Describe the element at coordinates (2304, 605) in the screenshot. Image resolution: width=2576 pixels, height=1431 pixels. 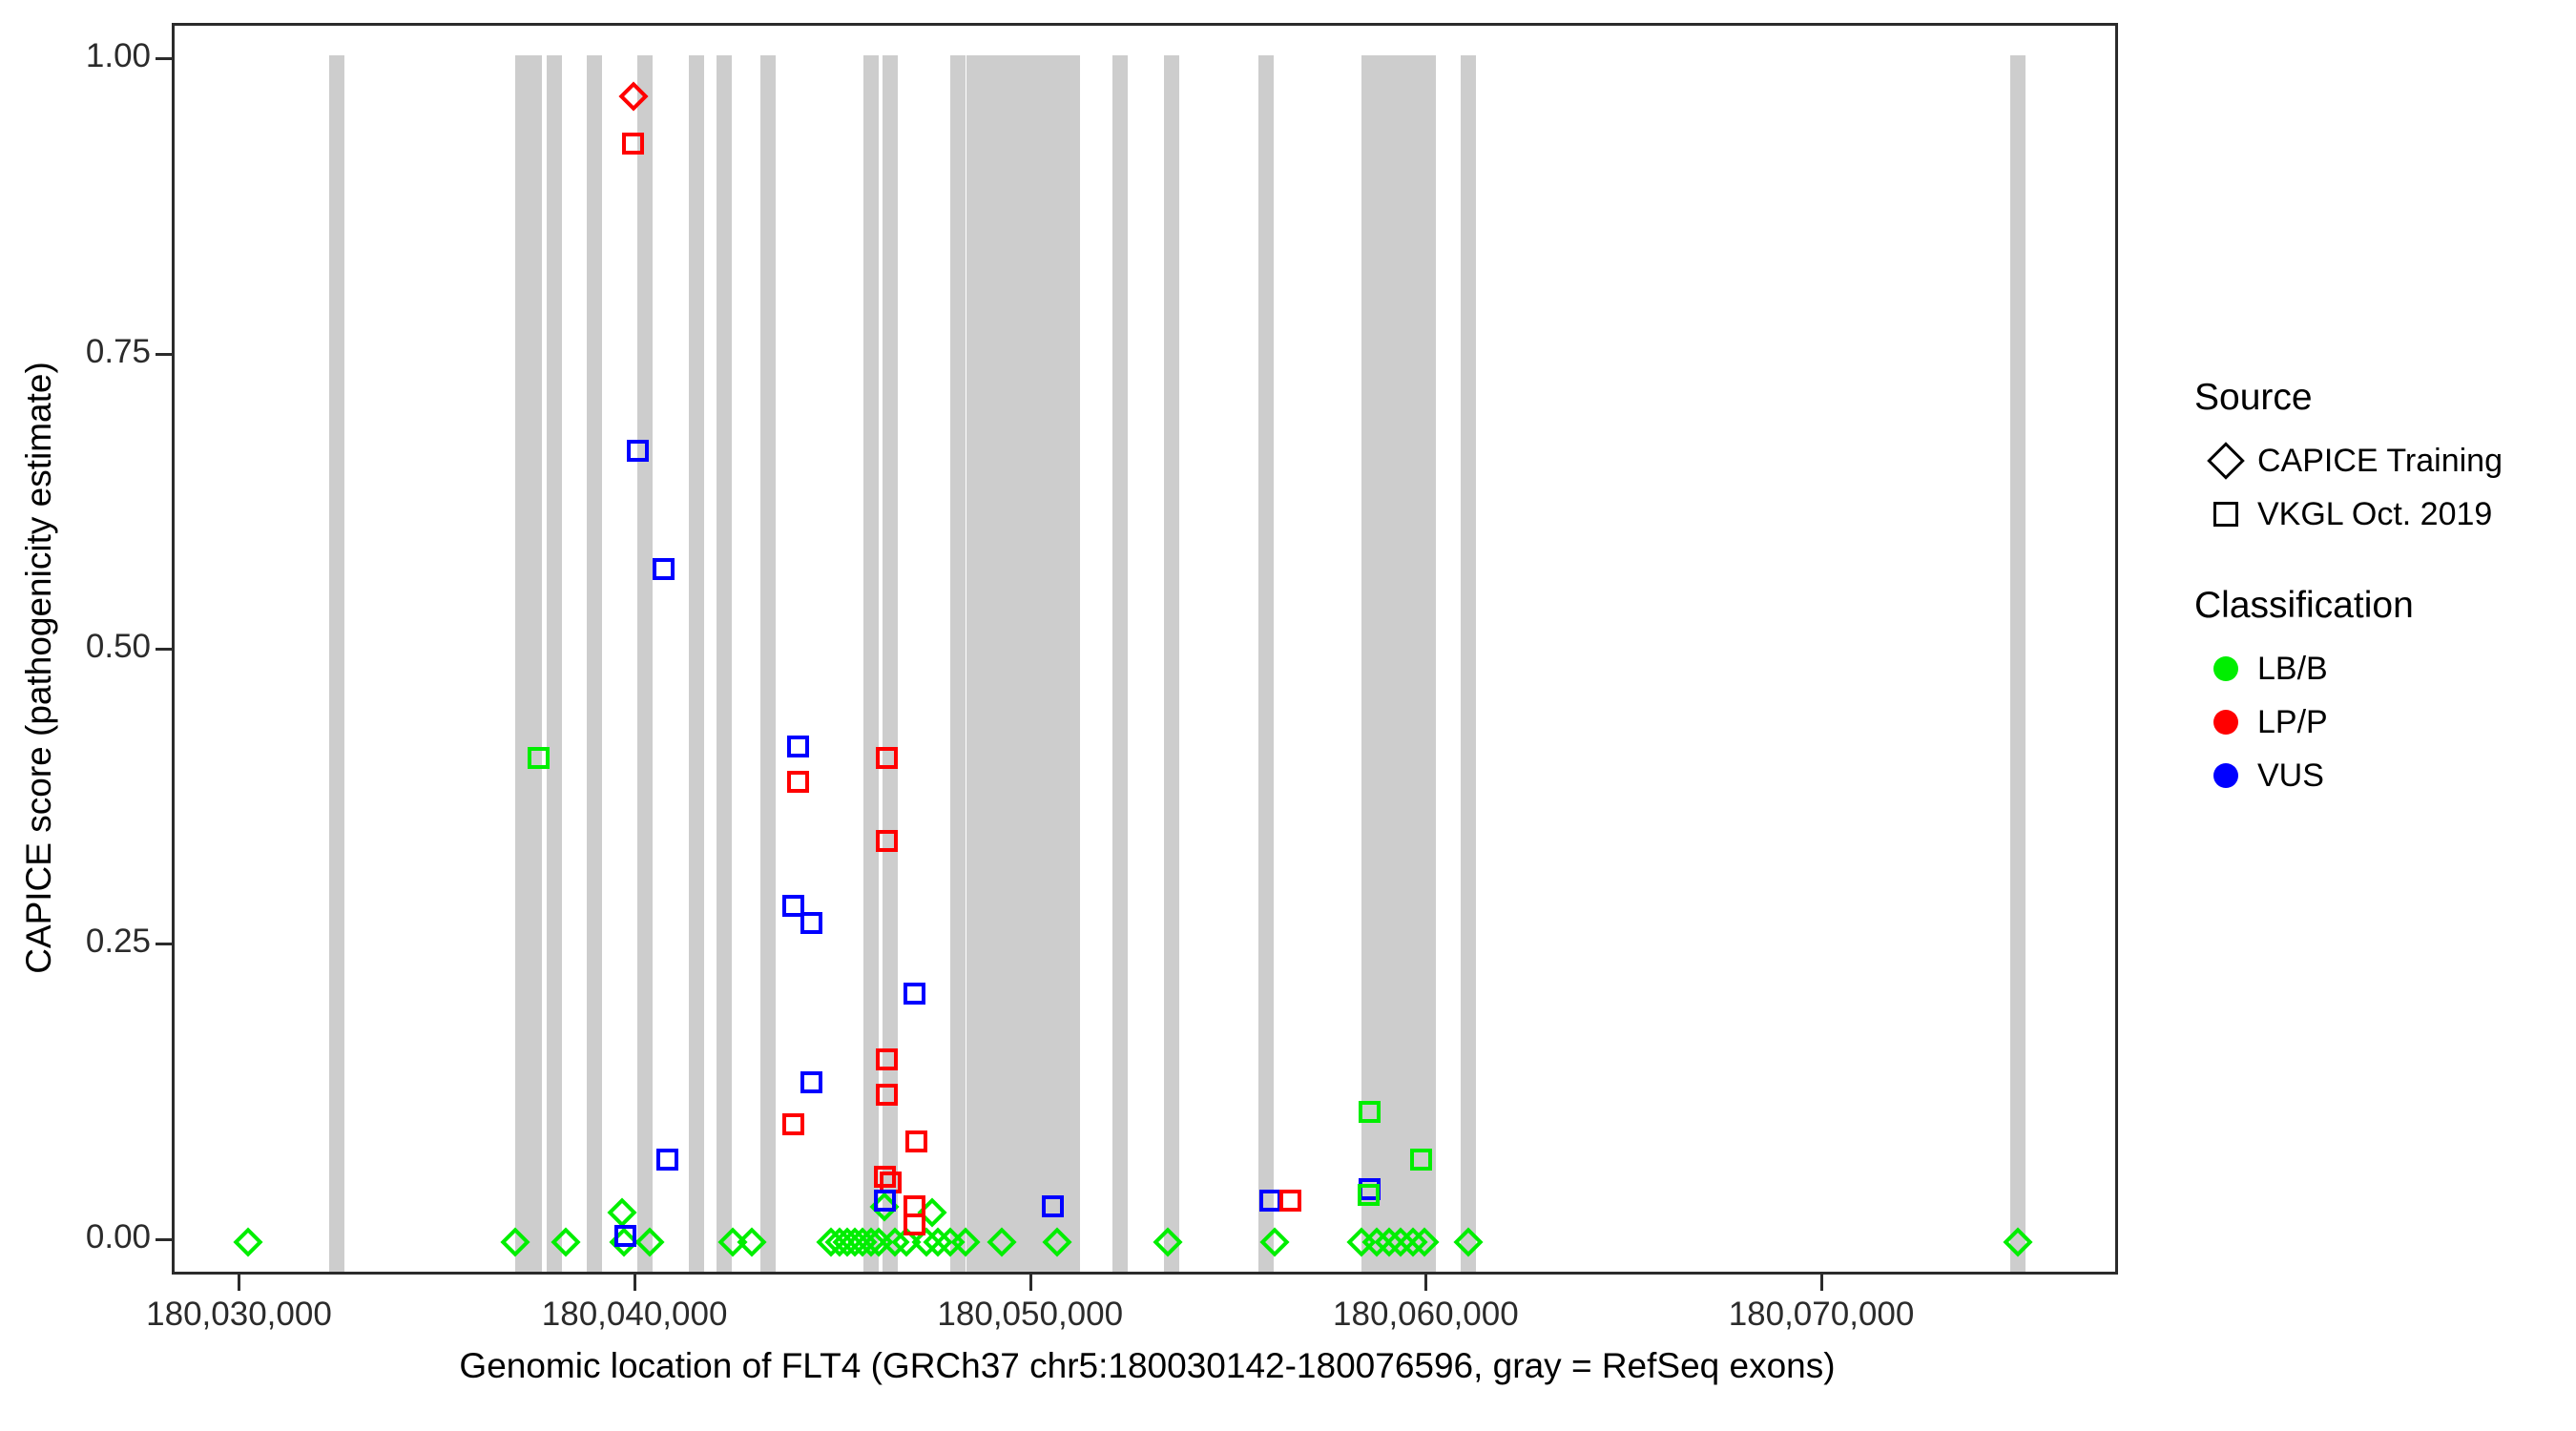
I see `legend-title-classification: Classification` at that location.